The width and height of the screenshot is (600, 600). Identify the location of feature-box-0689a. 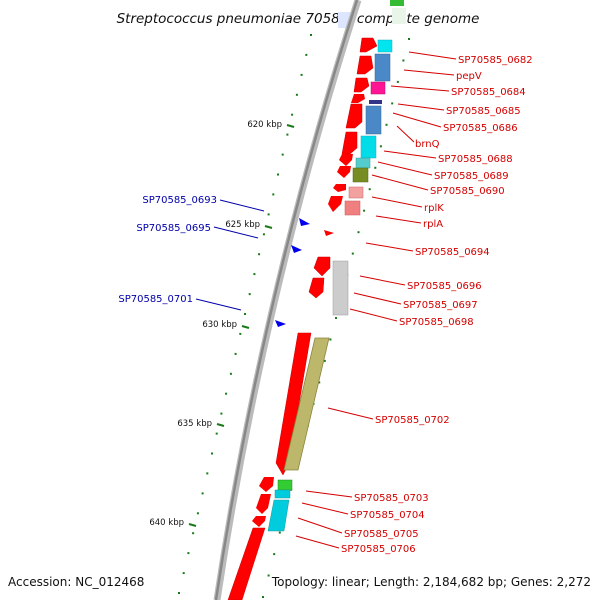
(363, 163).